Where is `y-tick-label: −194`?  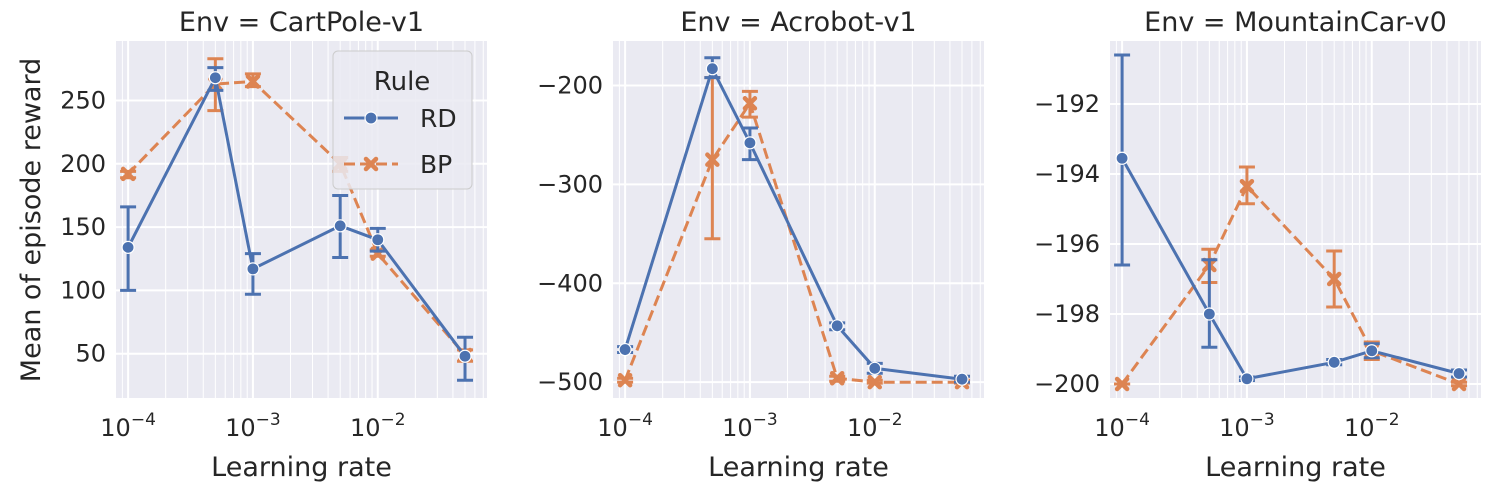
y-tick-label: −194 is located at coordinates (1067, 174).